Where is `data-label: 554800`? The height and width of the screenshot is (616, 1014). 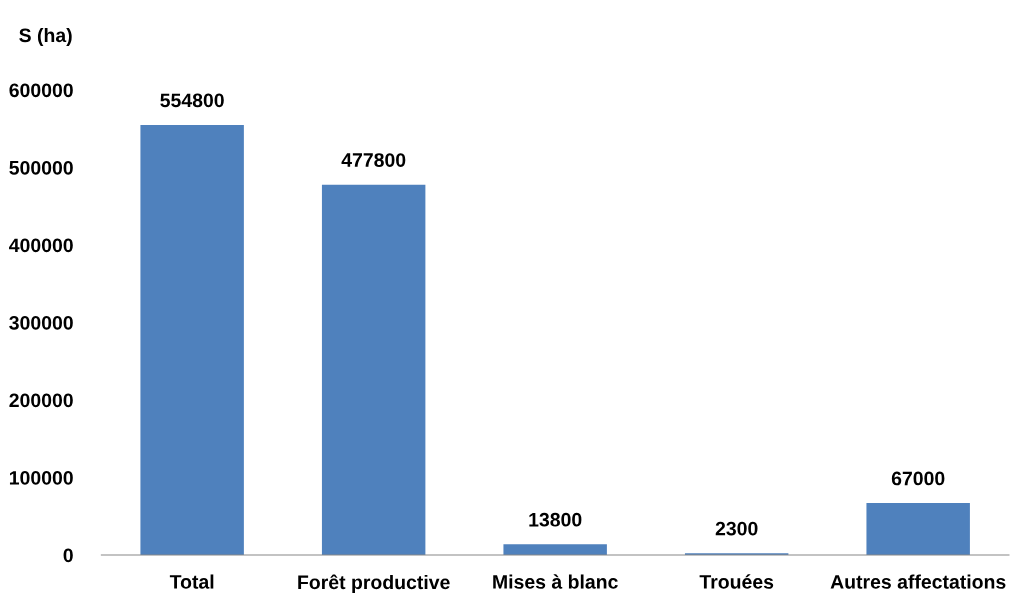 data-label: 554800 is located at coordinates (192, 100).